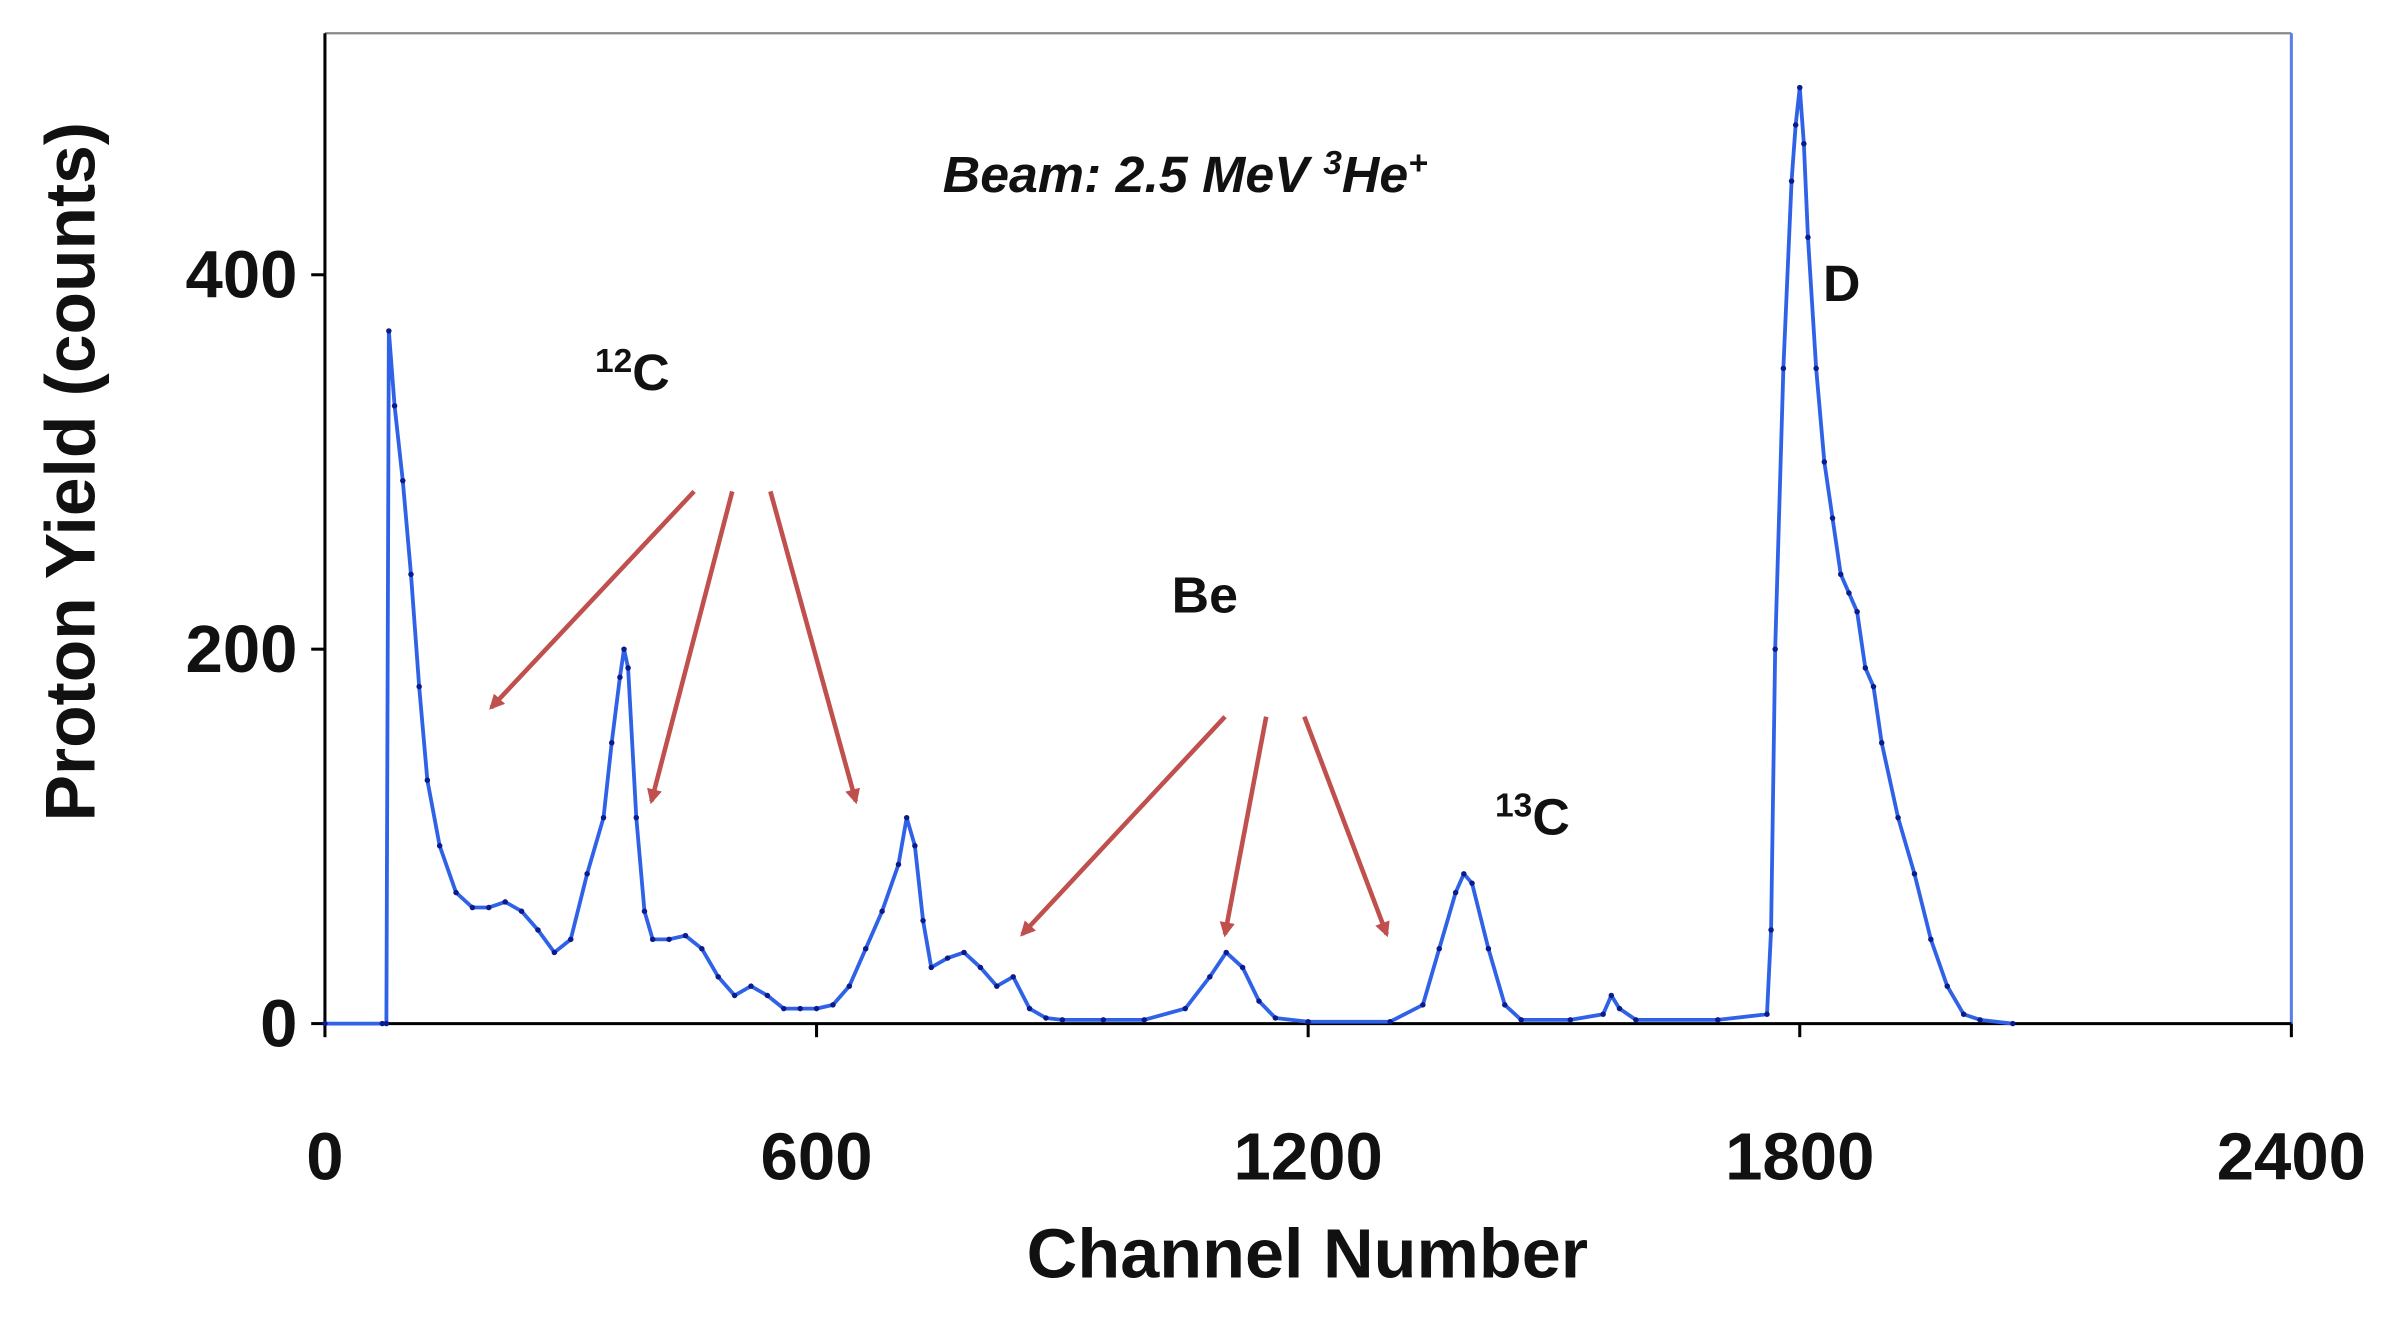 The height and width of the screenshot is (1329, 2389). What do you see at coordinates (241, 650) in the screenshot?
I see `y-tick-label: 200` at bounding box center [241, 650].